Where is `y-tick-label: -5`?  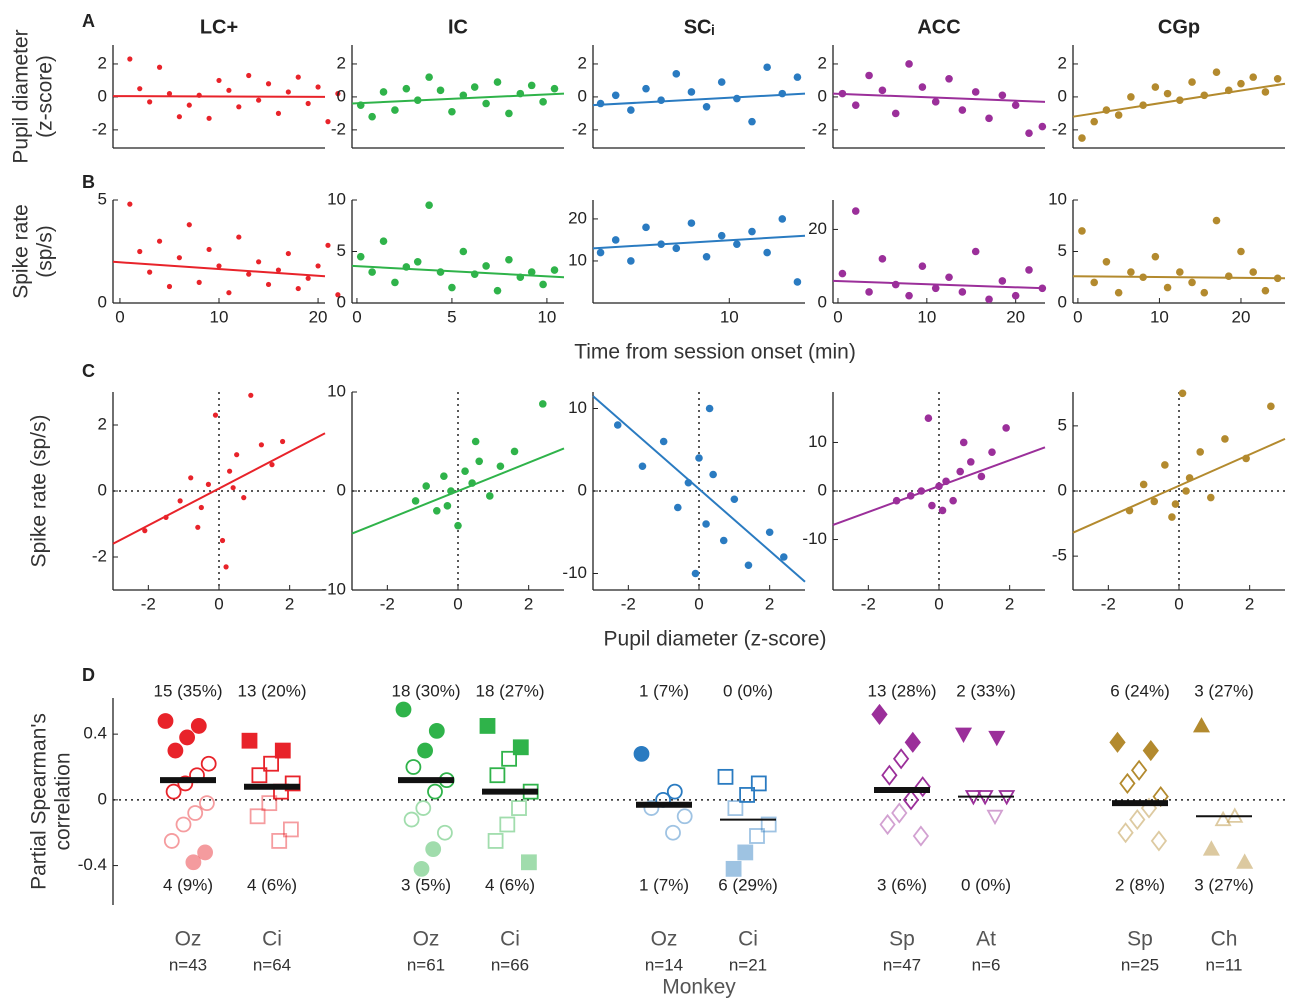 y-tick-label: -5 is located at coordinates (1059, 555).